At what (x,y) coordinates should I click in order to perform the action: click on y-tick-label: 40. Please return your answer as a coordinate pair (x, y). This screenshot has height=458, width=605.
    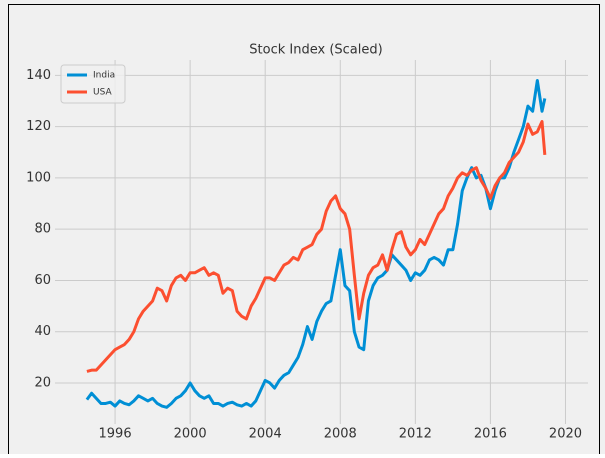
    Looking at the image, I should click on (42, 331).